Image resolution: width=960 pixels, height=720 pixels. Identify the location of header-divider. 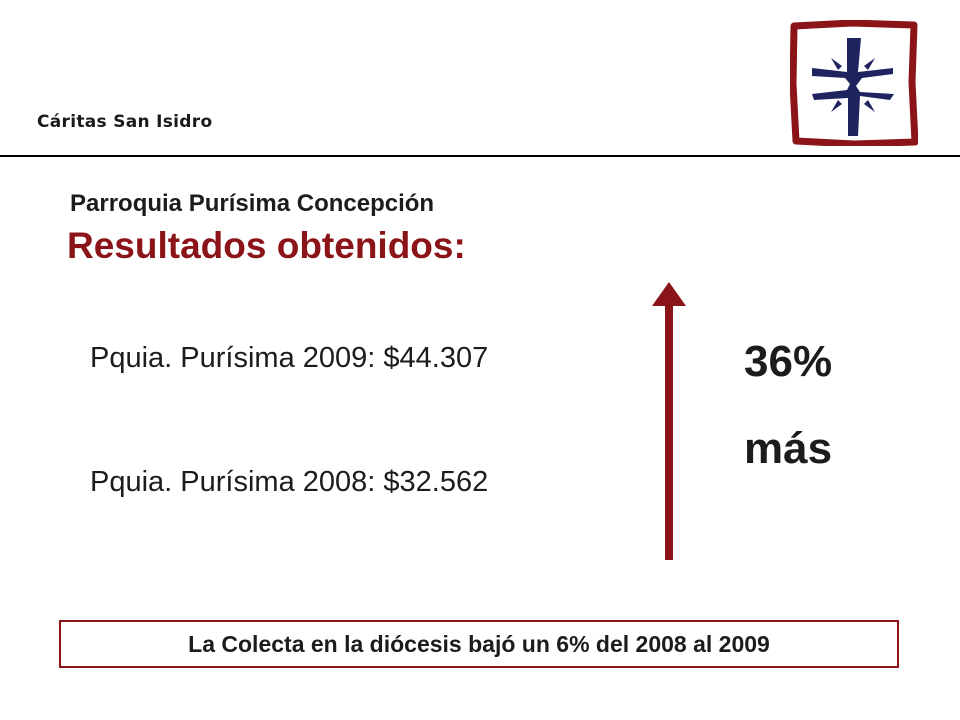
(480, 156).